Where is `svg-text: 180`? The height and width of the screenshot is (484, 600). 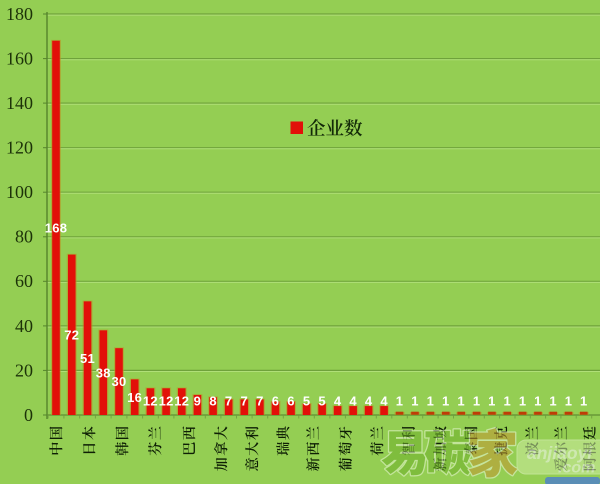
svg-text: 180 is located at coordinates (19, 14).